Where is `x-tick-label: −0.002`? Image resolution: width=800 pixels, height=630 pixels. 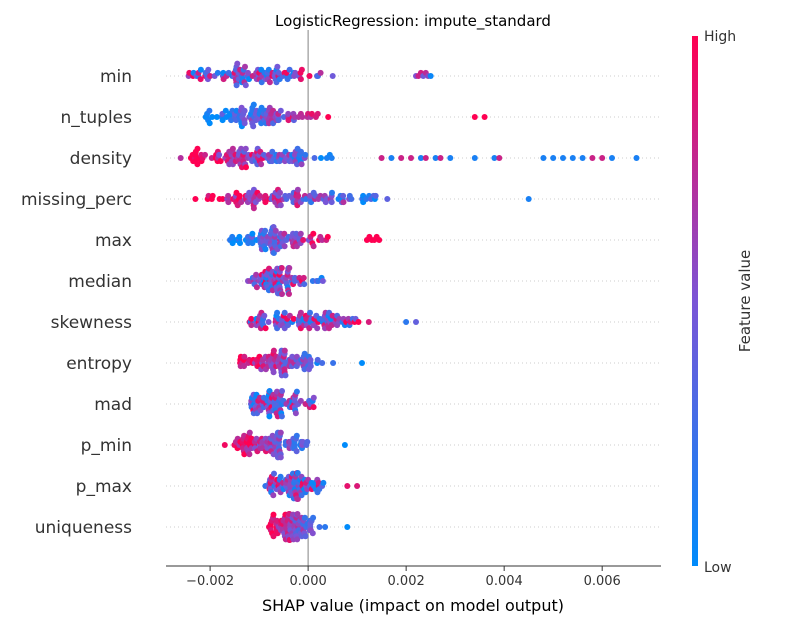 x-tick-label: −0.002 is located at coordinates (210, 581).